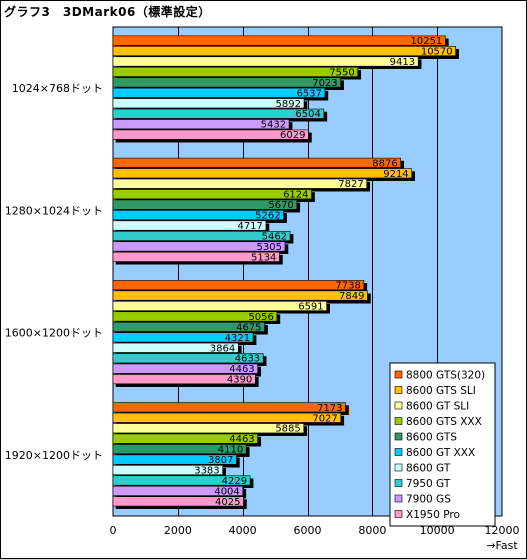  Describe the element at coordinates (220, 460) in the screenshot. I see `bar-value-label: 3807` at that location.